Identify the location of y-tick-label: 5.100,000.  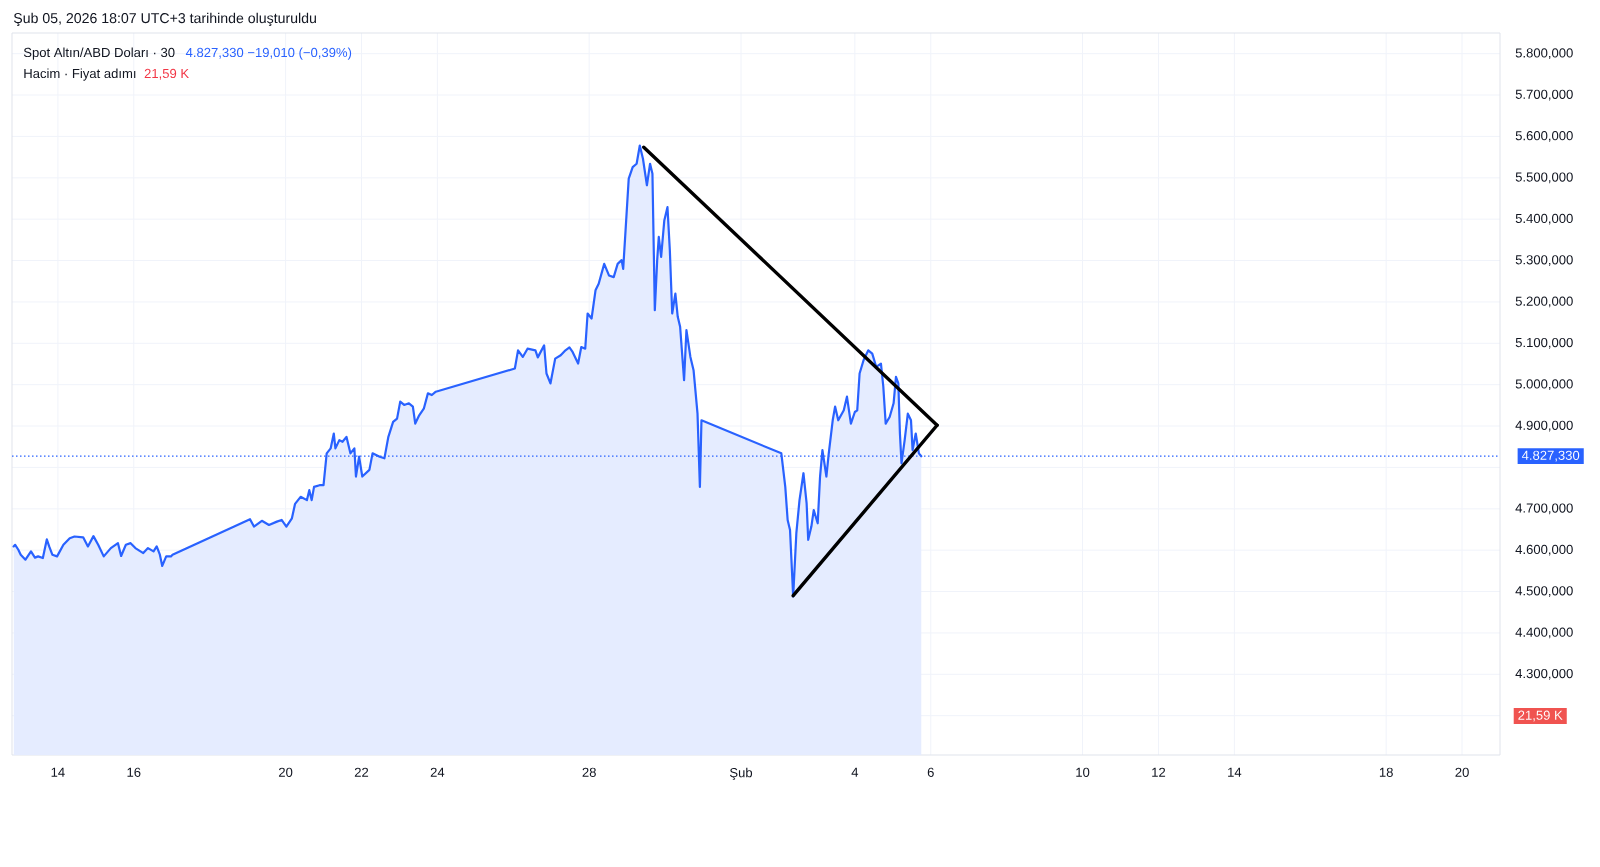
(1544, 343).